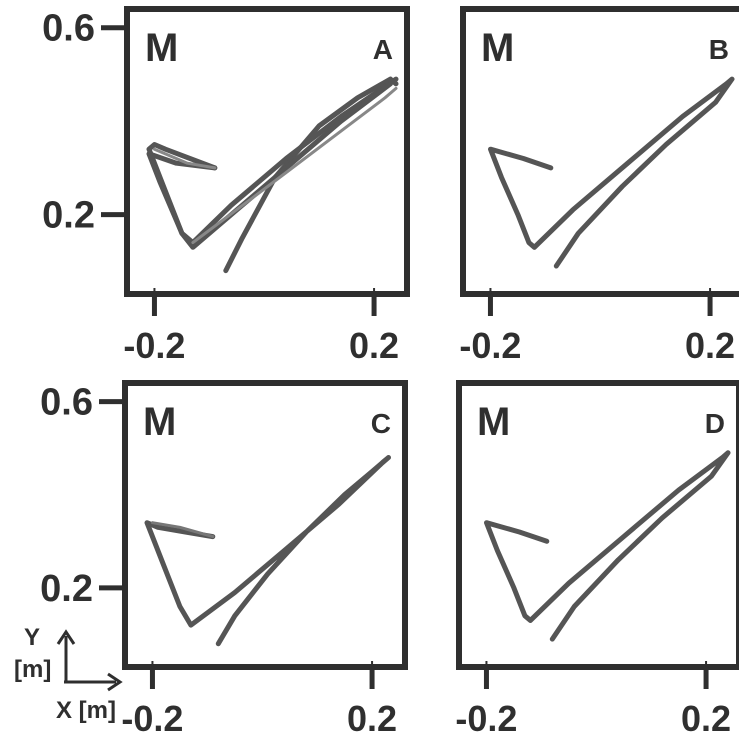 This screenshot has width=739, height=734. What do you see at coordinates (383, 49) in the screenshot?
I see `panel-label: A` at bounding box center [383, 49].